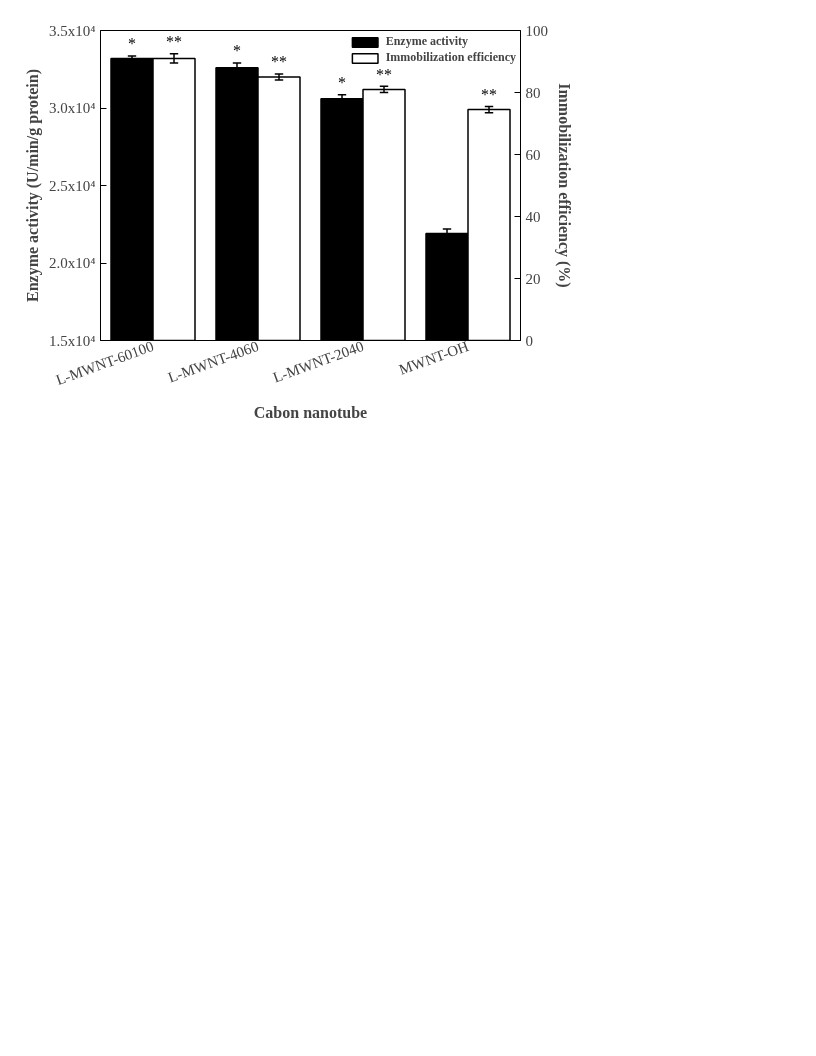 The width and height of the screenshot is (816, 1056). What do you see at coordinates (72, 185) in the screenshot?
I see `y-tick-label: 2.5x10⁴` at bounding box center [72, 185].